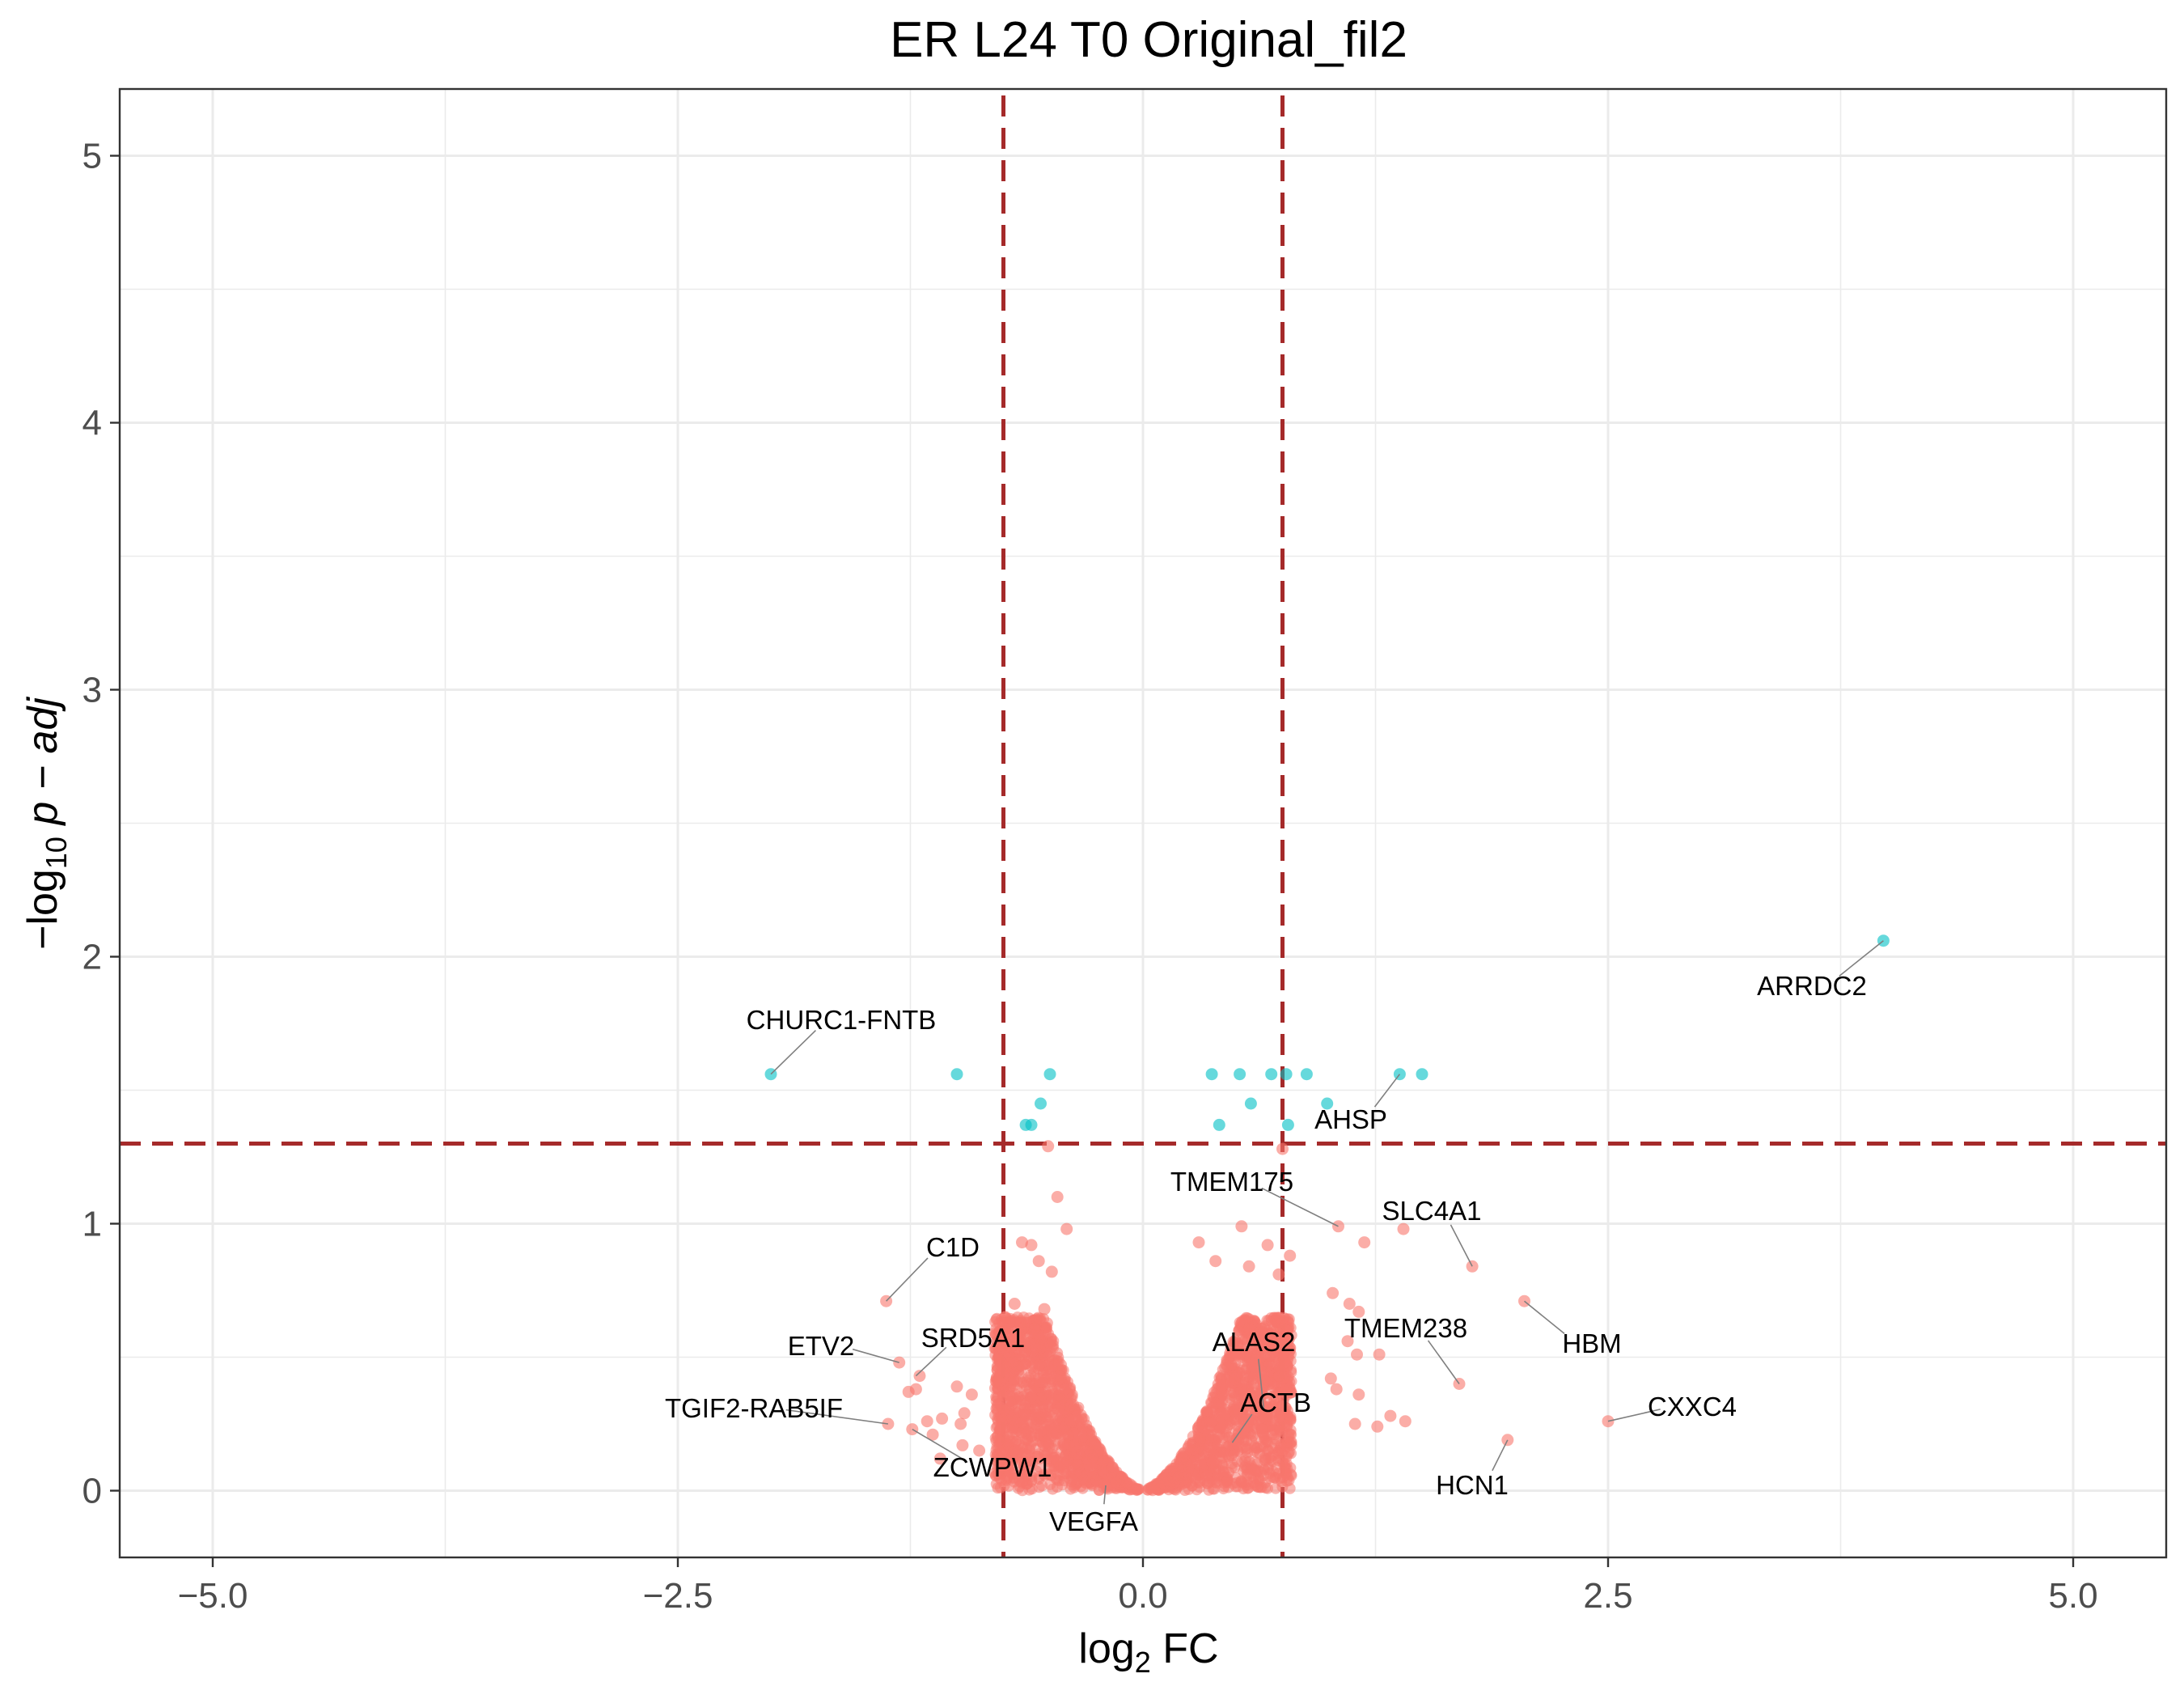 This screenshot has width=2184, height=1699. I want to click on gene-label: TMEM175, so click(1231, 1182).